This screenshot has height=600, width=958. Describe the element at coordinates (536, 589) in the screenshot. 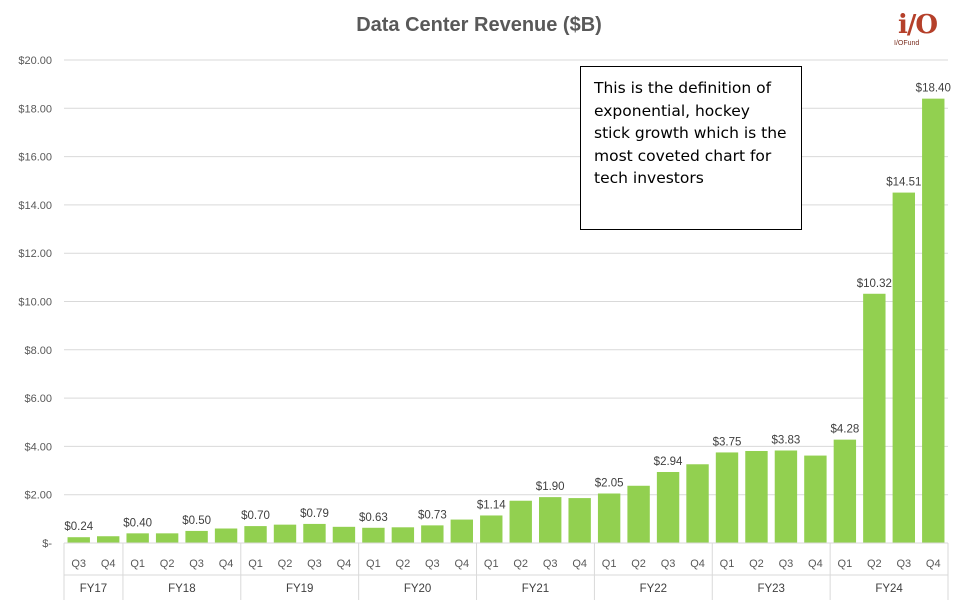

I see `fiscal-year-label: FY21` at that location.